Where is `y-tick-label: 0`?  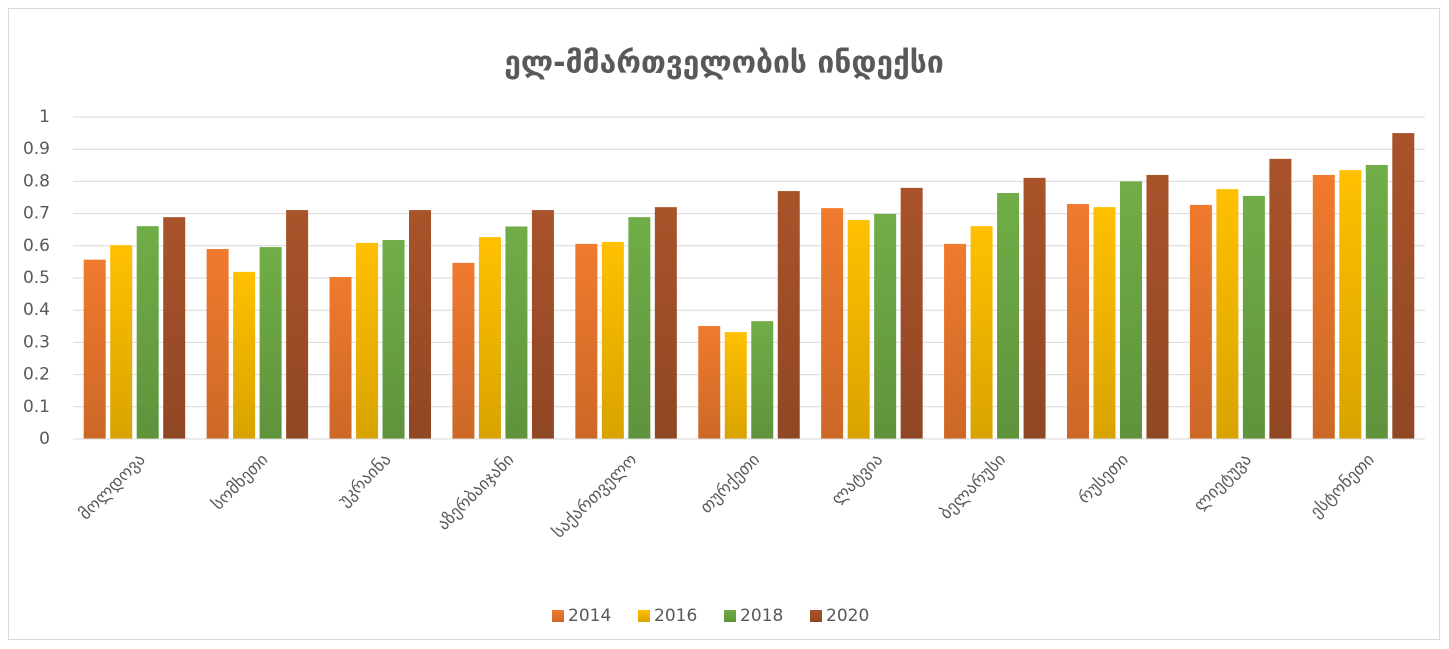
y-tick-label: 0 is located at coordinates (44, 439).